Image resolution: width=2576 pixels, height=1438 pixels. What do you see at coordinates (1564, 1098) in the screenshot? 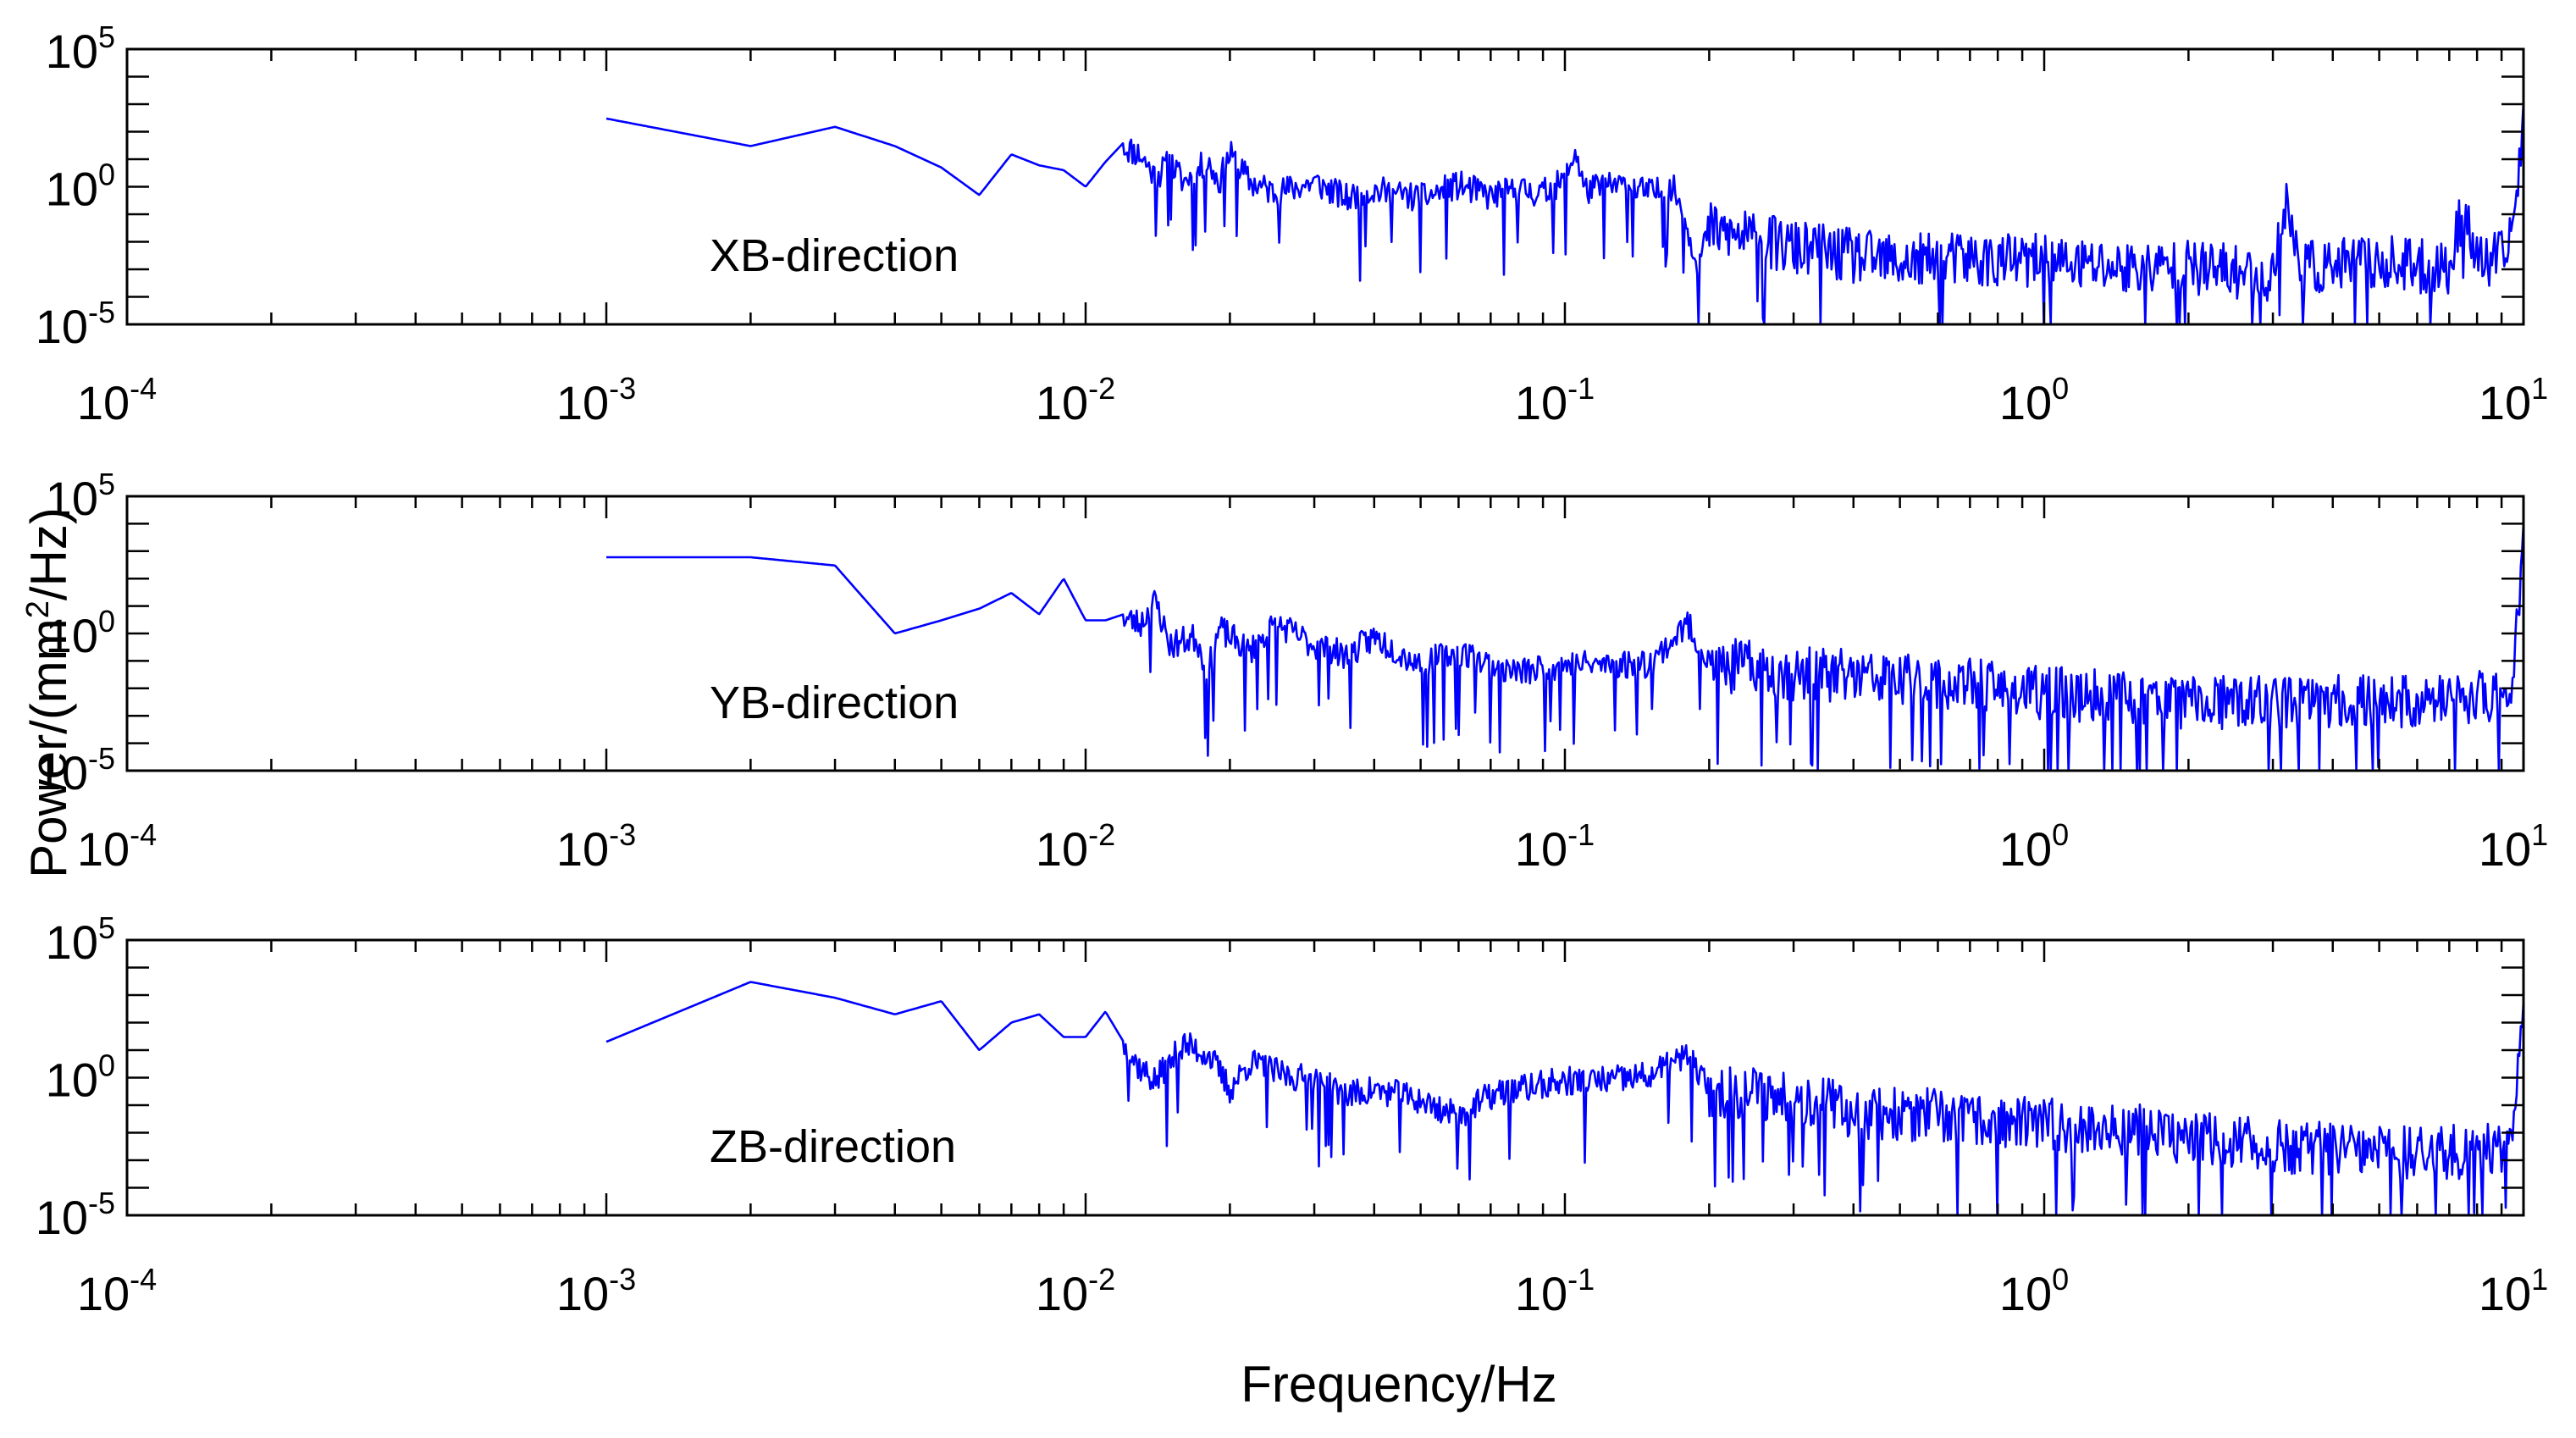
I see `series-line-zb-direction` at bounding box center [1564, 1098].